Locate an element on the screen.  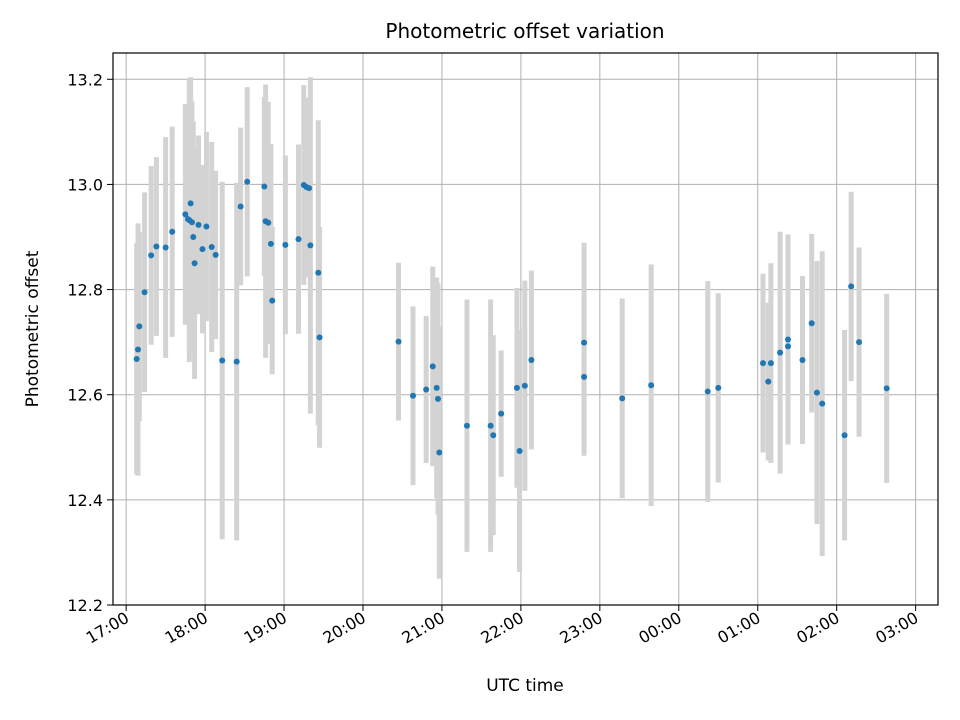
x-tick-label: 22:00 is located at coordinates (501, 628).